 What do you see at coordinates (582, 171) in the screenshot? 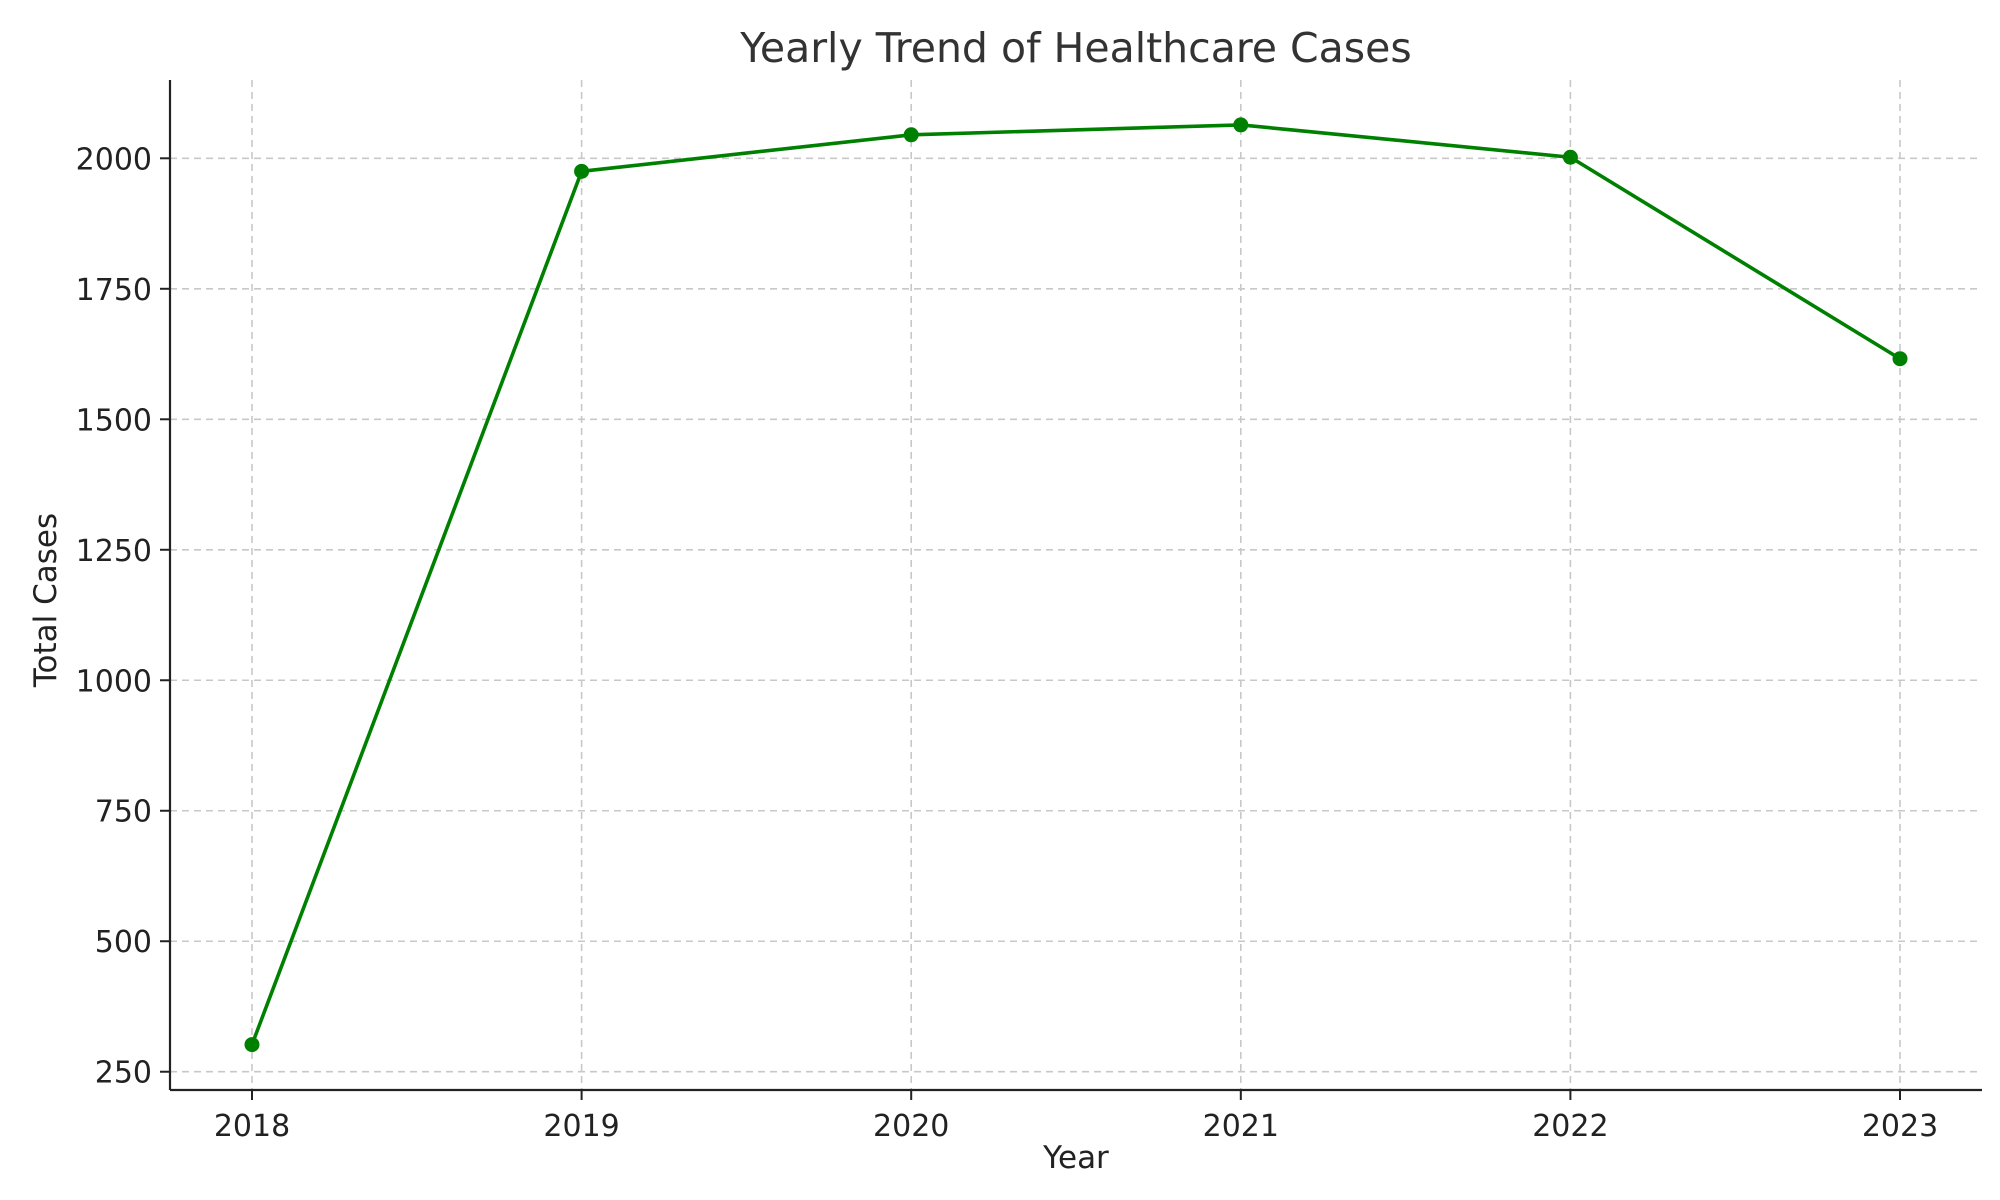
I see `data-point-2019` at bounding box center [582, 171].